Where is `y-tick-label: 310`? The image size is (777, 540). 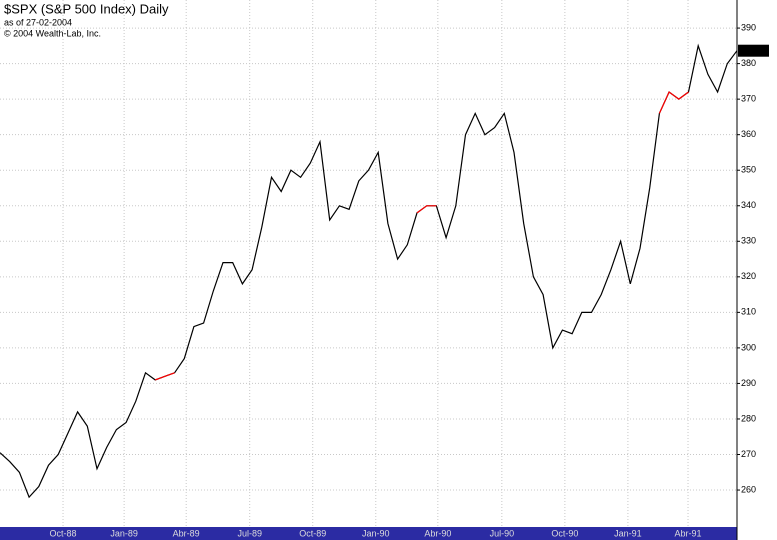 y-tick-label: 310 is located at coordinates (748, 312).